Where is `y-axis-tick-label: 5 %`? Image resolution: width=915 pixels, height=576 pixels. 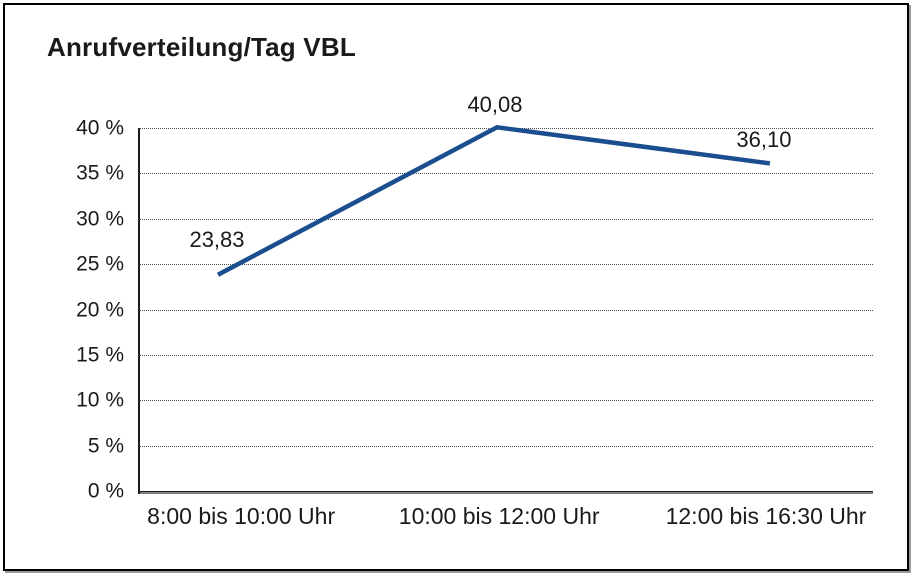 y-axis-tick-label: 5 % is located at coordinates (105, 446).